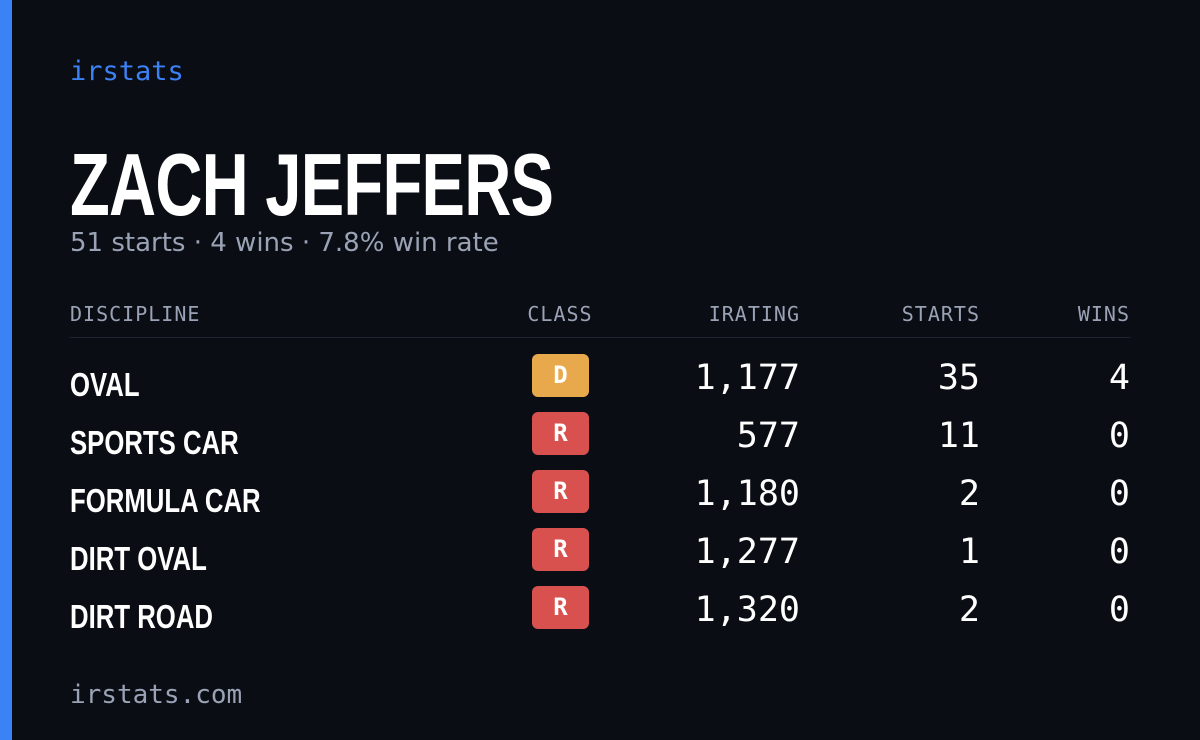 Image resolution: width=1200 pixels, height=740 pixels. Describe the element at coordinates (747, 552) in the screenshot. I see `irating: 1,277` at that location.